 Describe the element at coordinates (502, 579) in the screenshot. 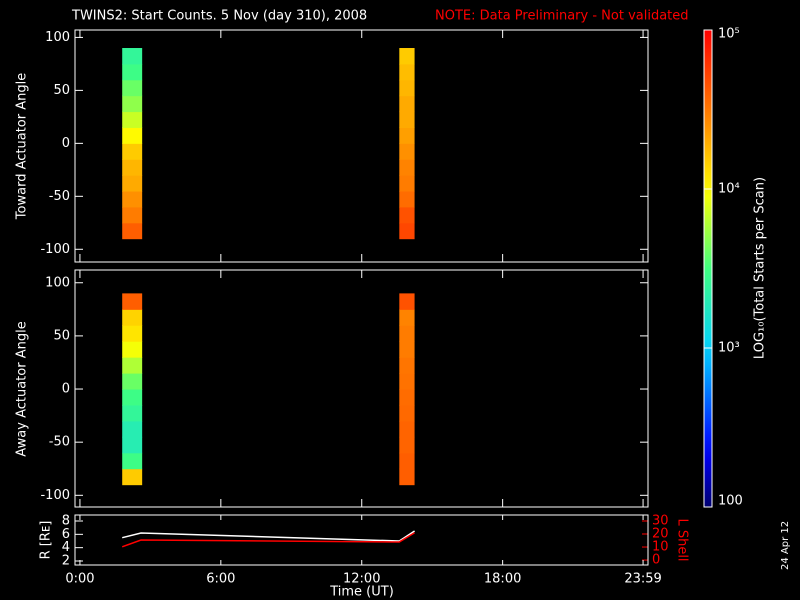

I see `x-tick-label: 18:00` at that location.